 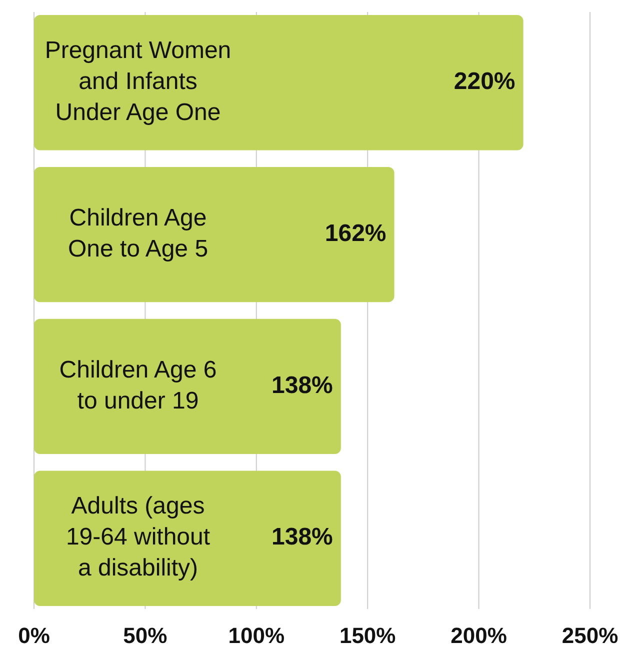 What do you see at coordinates (485, 81) in the screenshot?
I see `data-label: 220%` at bounding box center [485, 81].